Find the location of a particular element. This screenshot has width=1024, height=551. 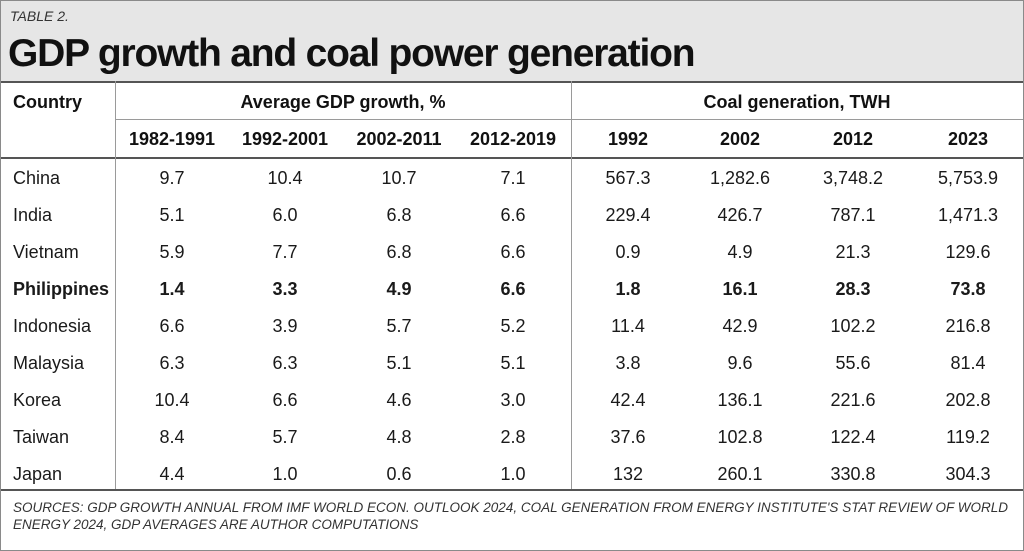

header-gdp-group: Average GDP growth, % is located at coordinates (343, 102).